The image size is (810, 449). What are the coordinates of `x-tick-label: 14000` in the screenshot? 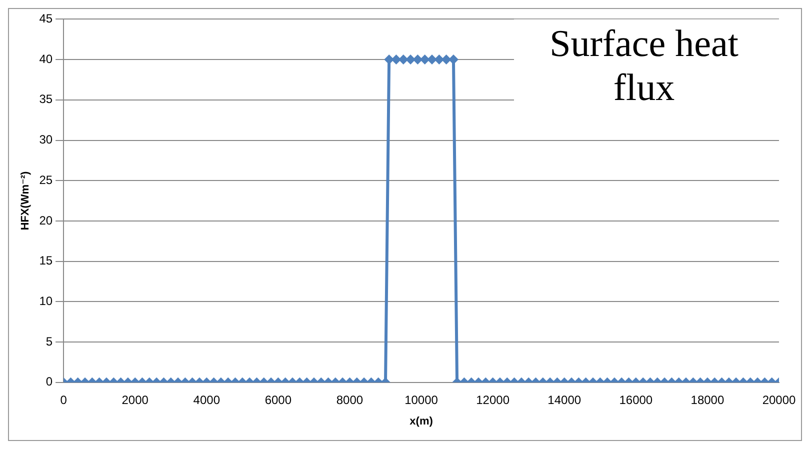 It's located at (565, 399).